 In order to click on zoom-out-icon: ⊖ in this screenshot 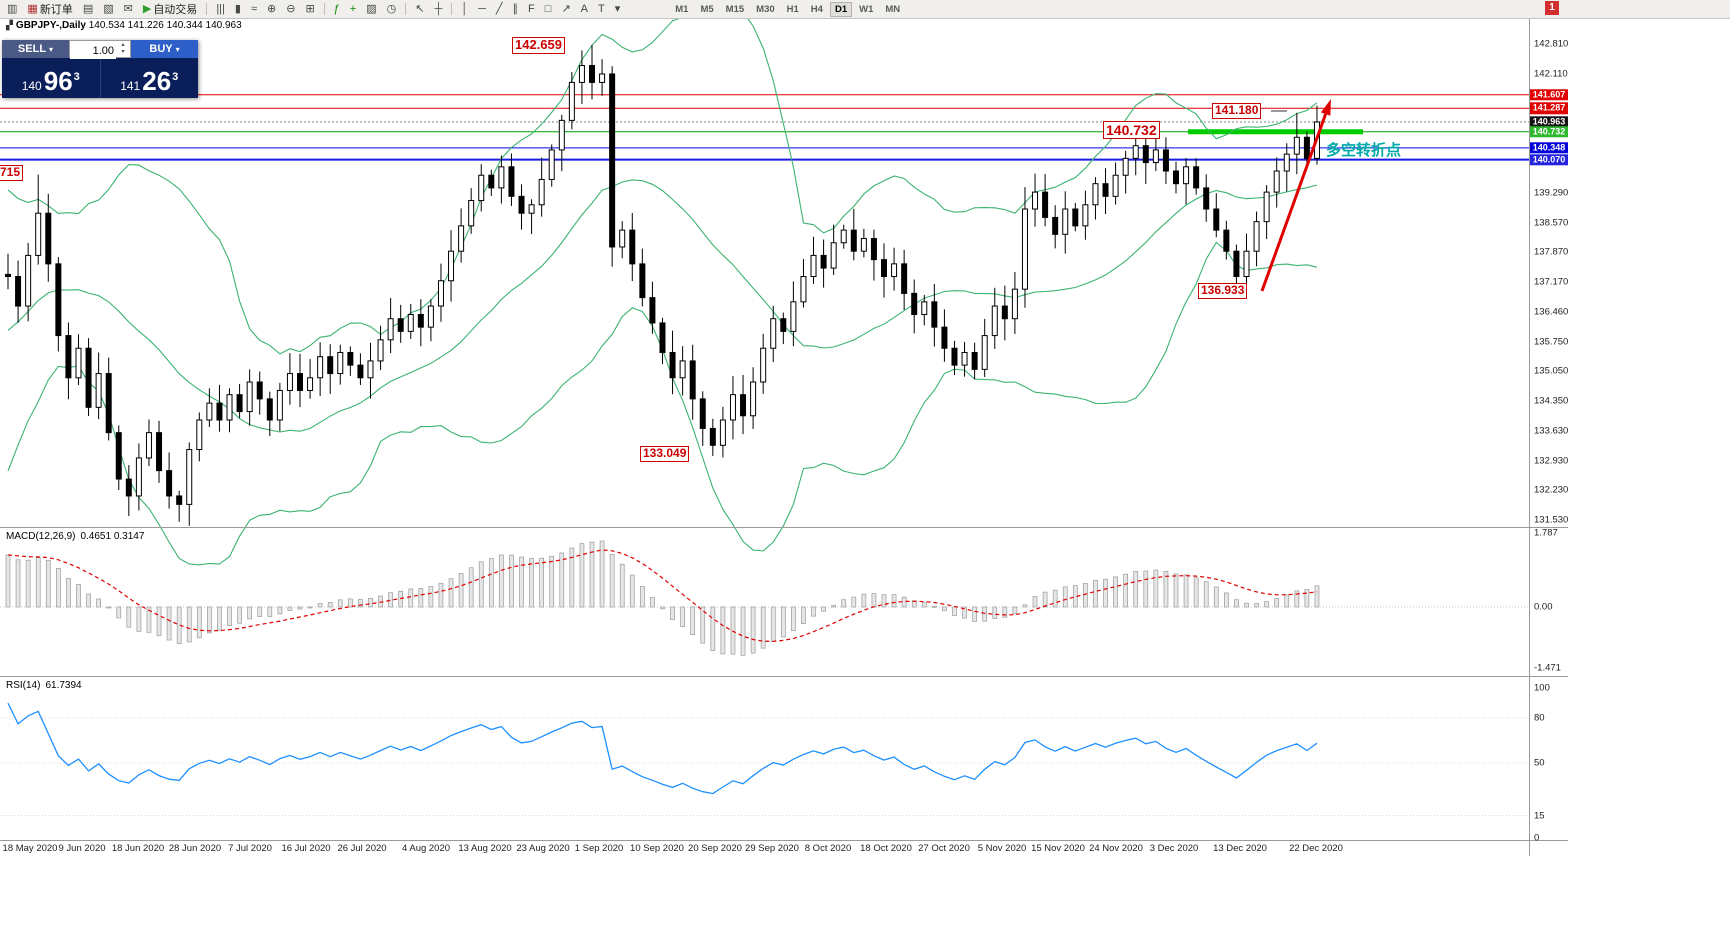, I will do `click(291, 9)`.